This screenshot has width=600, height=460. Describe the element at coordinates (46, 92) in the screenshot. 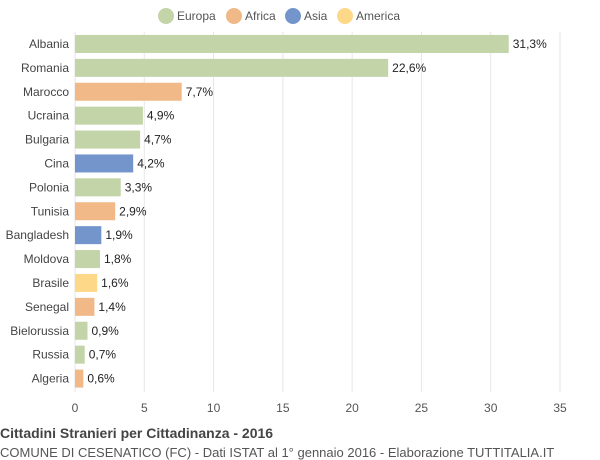

I see `category-label: Marocco` at that location.